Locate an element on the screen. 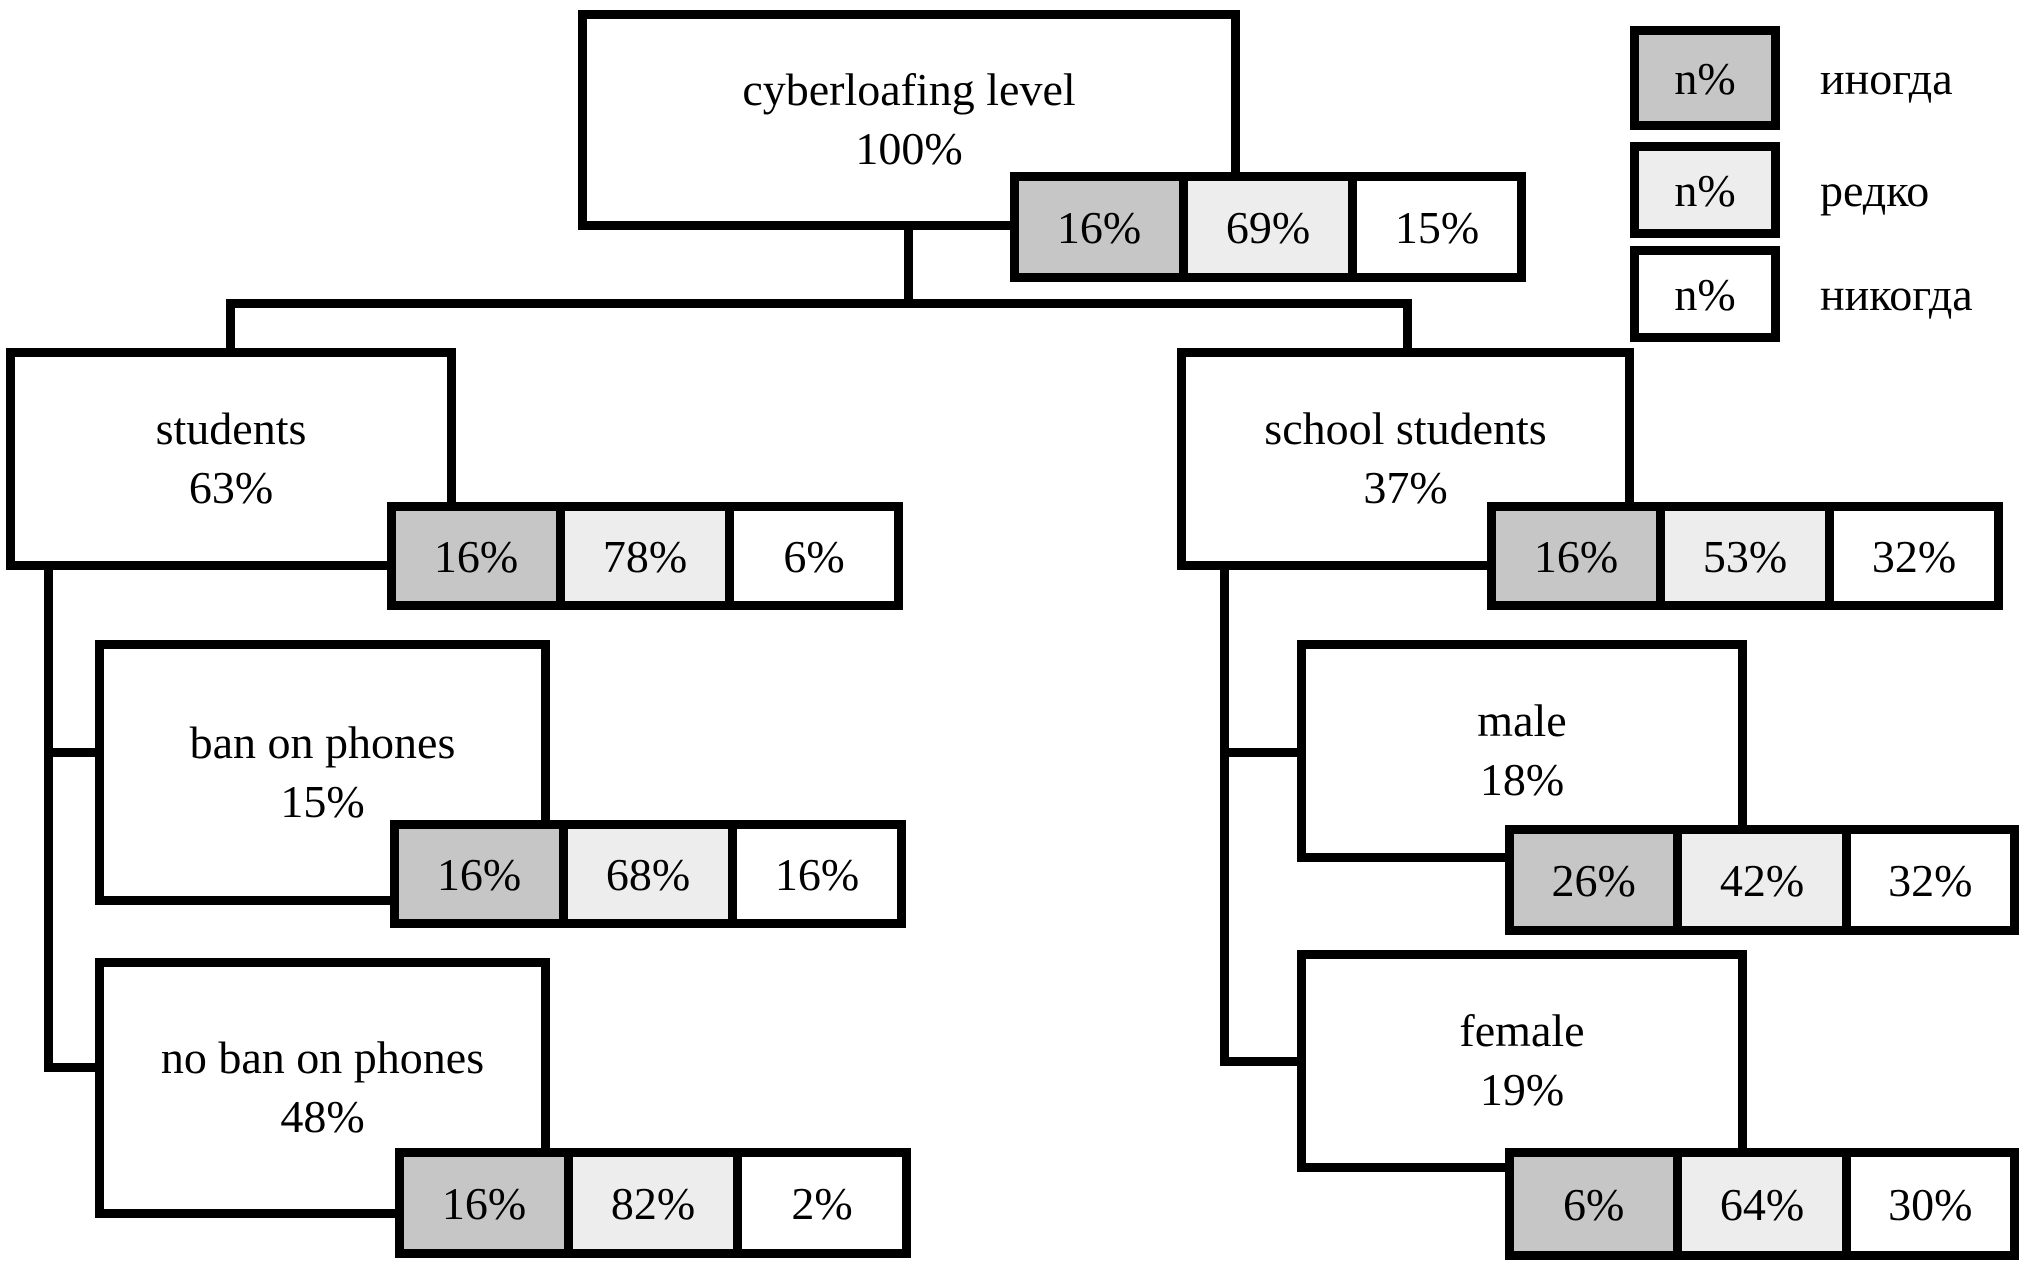  bar-segment-rarely: 53% is located at coordinates (1745, 556).